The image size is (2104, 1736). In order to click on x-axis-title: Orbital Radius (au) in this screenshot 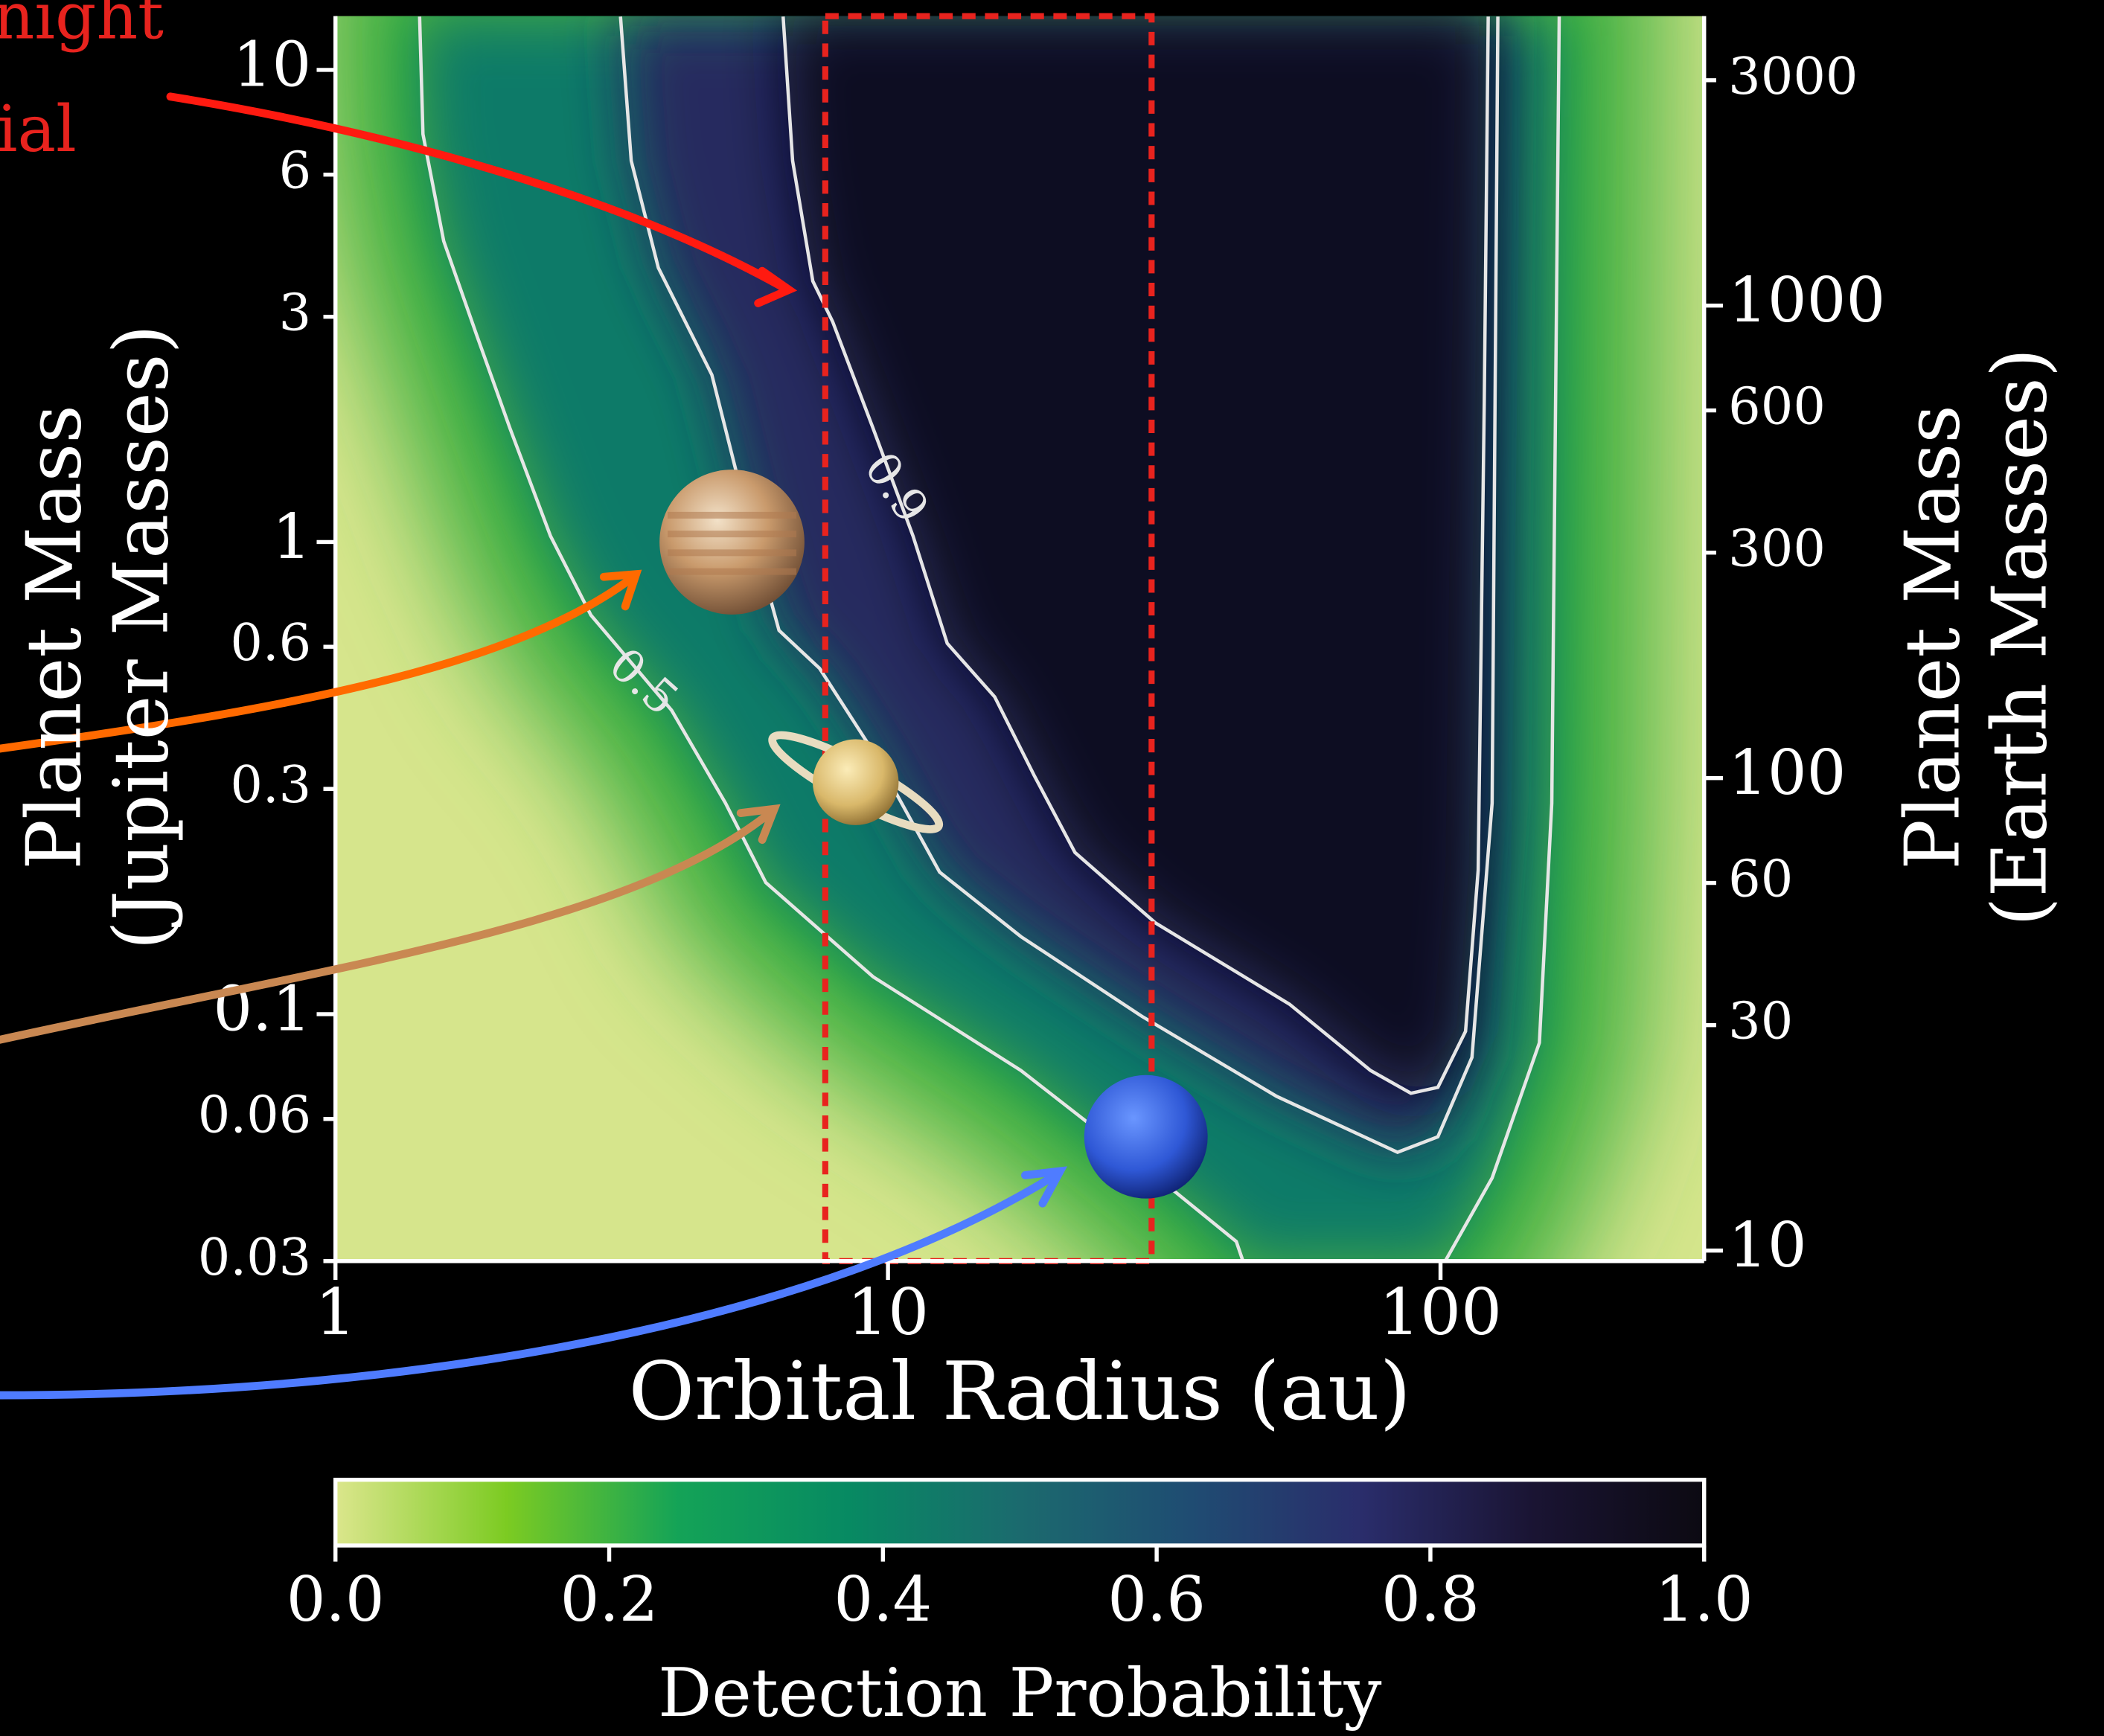, I will do `click(1020, 1392)`.